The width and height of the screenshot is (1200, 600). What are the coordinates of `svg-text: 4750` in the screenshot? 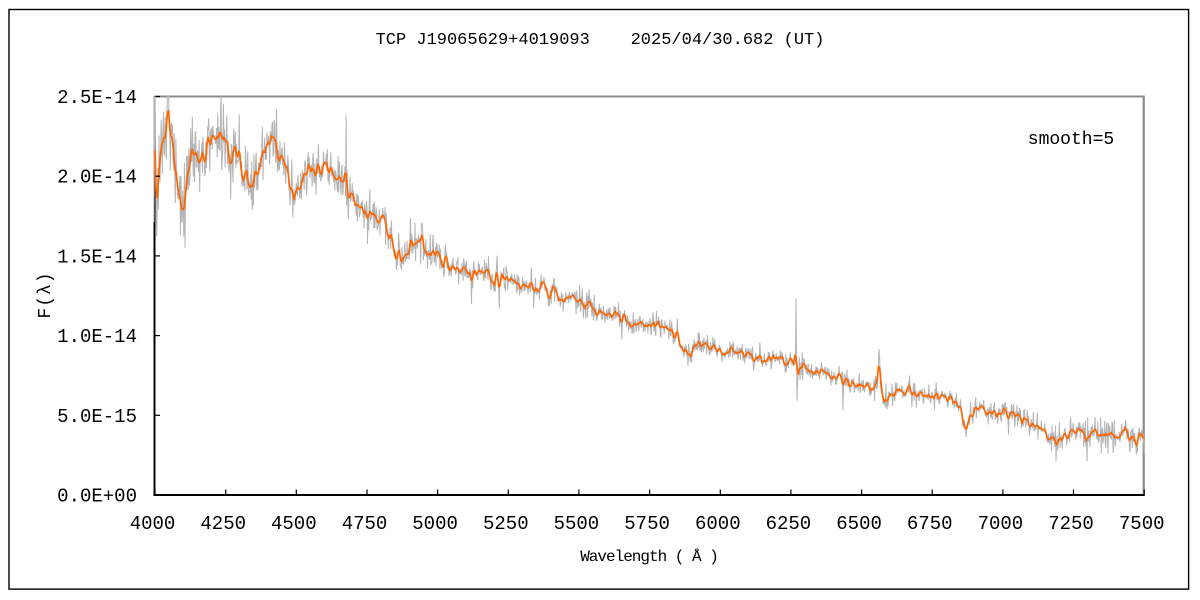 It's located at (365, 524).